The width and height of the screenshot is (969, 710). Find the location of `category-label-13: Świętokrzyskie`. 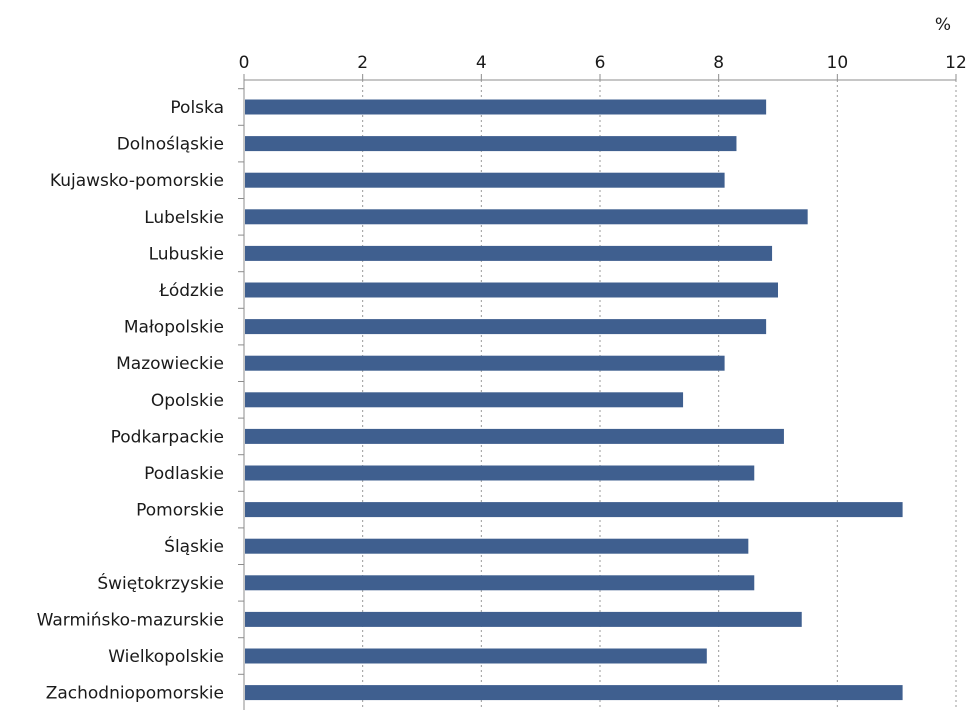

category-label-13: Świętokrzyskie is located at coordinates (160, 583).